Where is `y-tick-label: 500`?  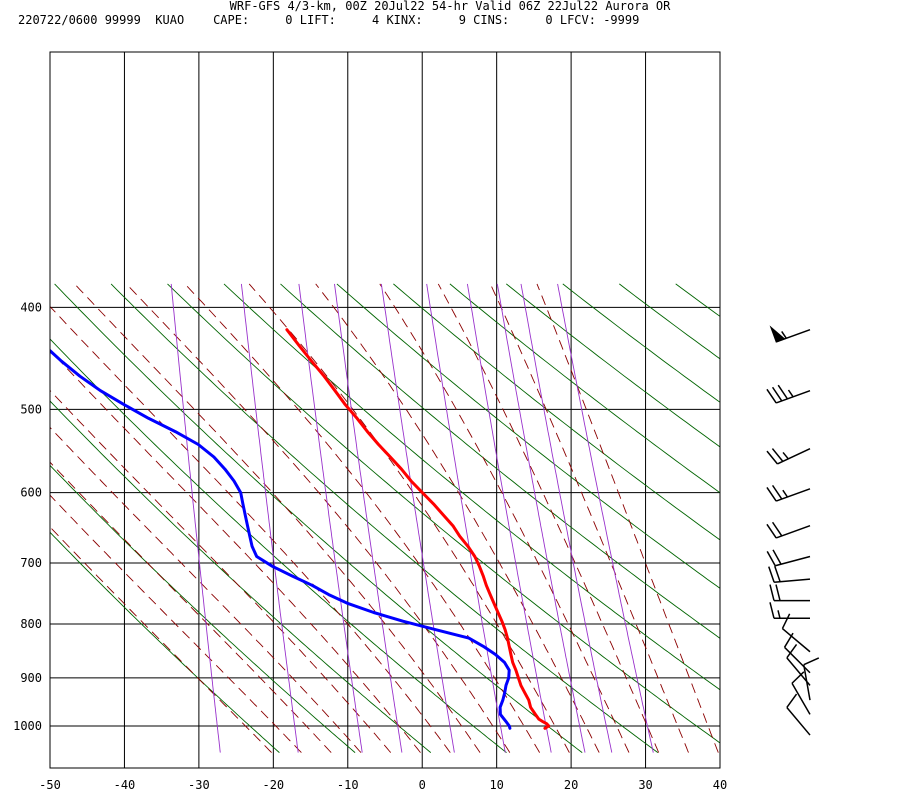
y-tick-label: 500 is located at coordinates (31, 409).